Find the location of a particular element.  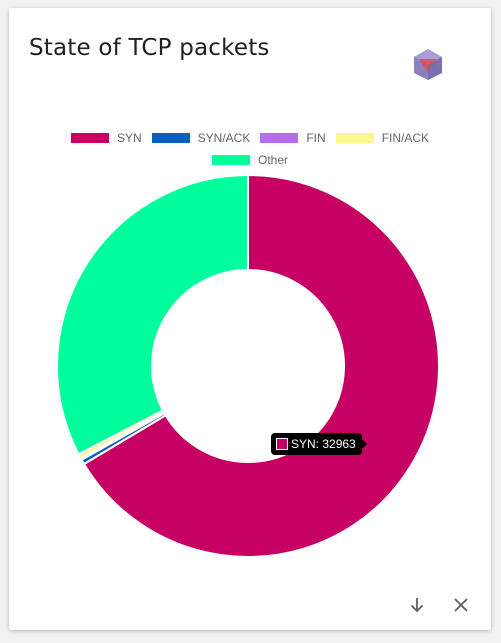

tooltip-text: SYN: 32963 is located at coordinates (323, 444).